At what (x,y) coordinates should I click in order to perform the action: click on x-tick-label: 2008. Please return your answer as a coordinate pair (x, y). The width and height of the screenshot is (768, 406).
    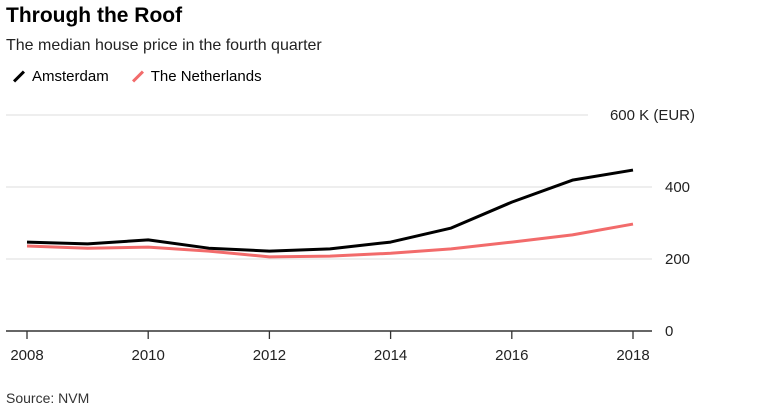
    Looking at the image, I should click on (26, 355).